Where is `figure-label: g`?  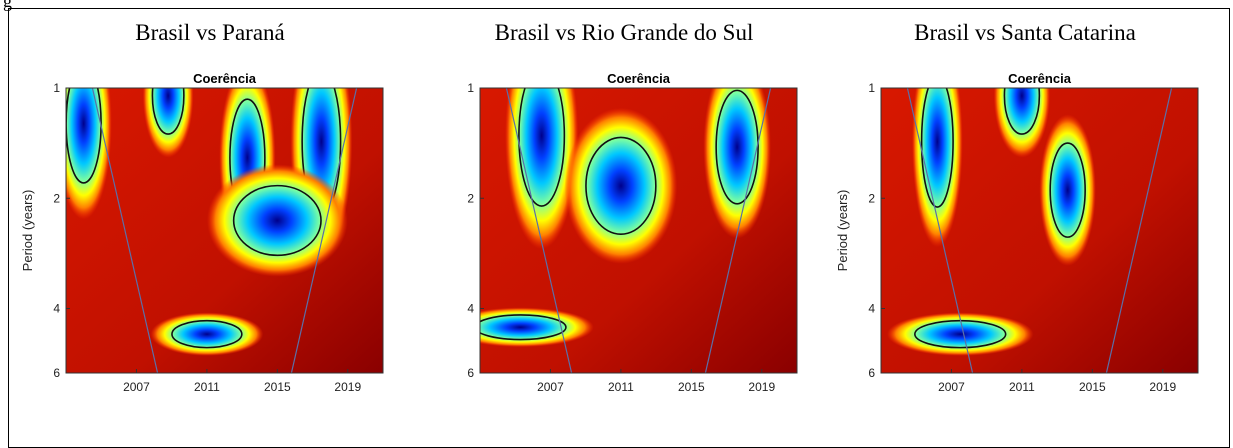 figure-label: g is located at coordinates (7, 5).